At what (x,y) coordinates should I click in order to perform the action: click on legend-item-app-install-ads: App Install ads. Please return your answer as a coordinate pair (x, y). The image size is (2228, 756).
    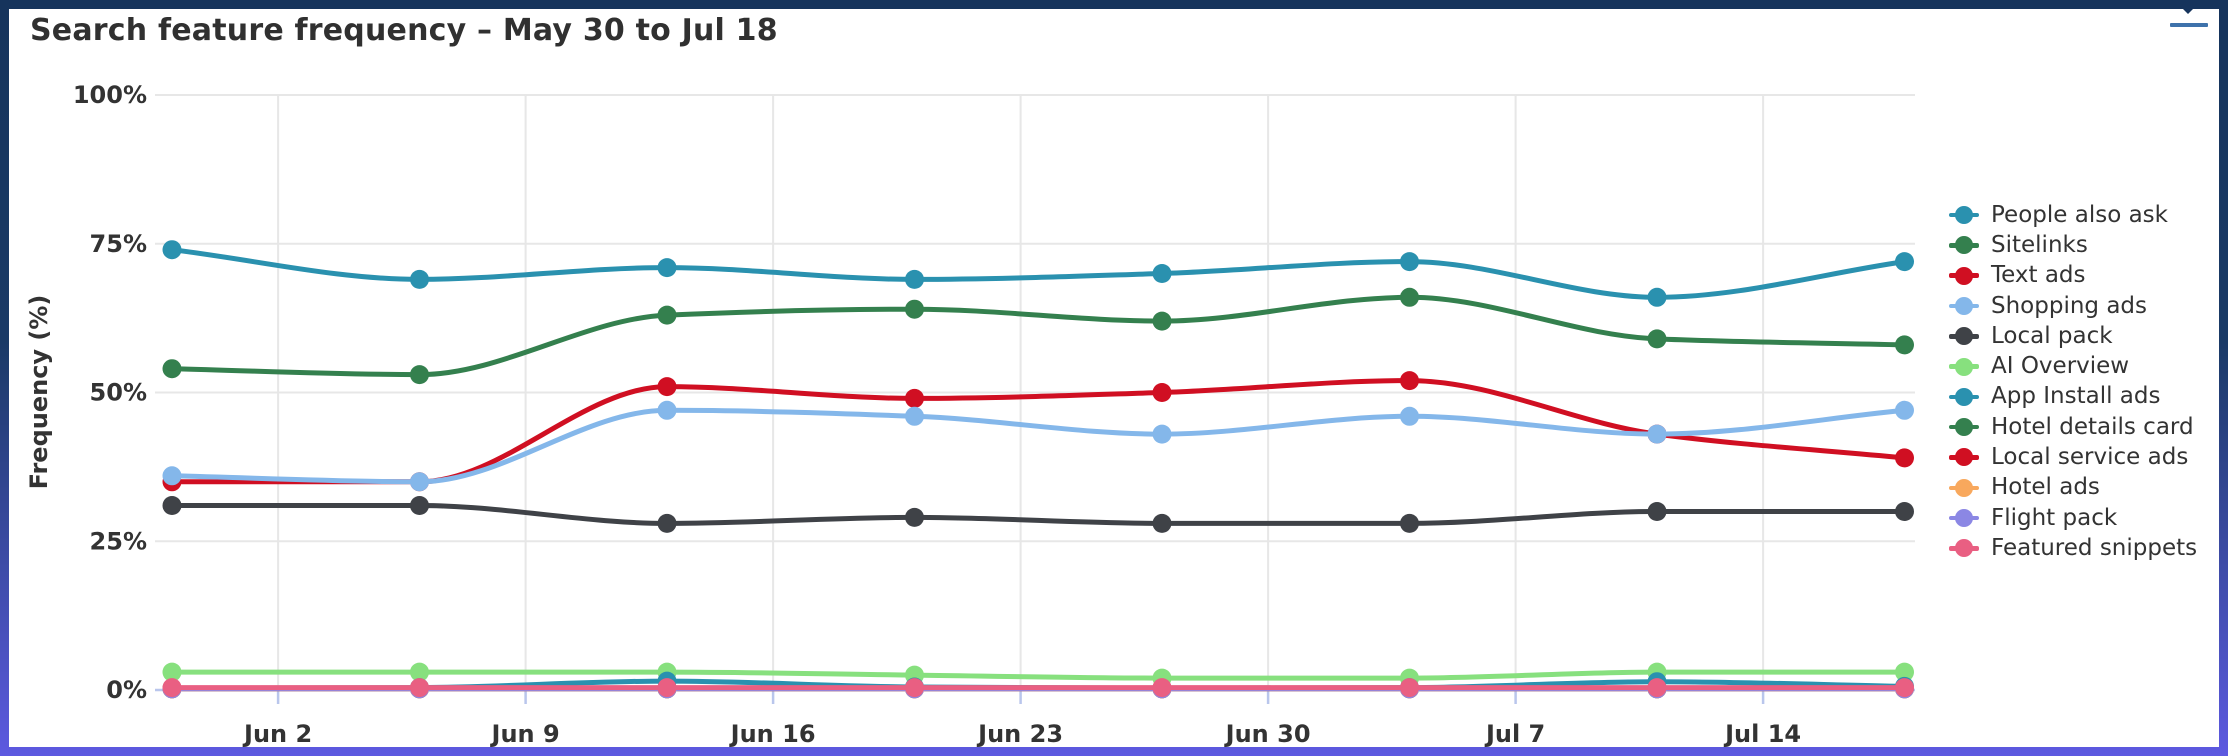
    Looking at the image, I should click on (2073, 397).